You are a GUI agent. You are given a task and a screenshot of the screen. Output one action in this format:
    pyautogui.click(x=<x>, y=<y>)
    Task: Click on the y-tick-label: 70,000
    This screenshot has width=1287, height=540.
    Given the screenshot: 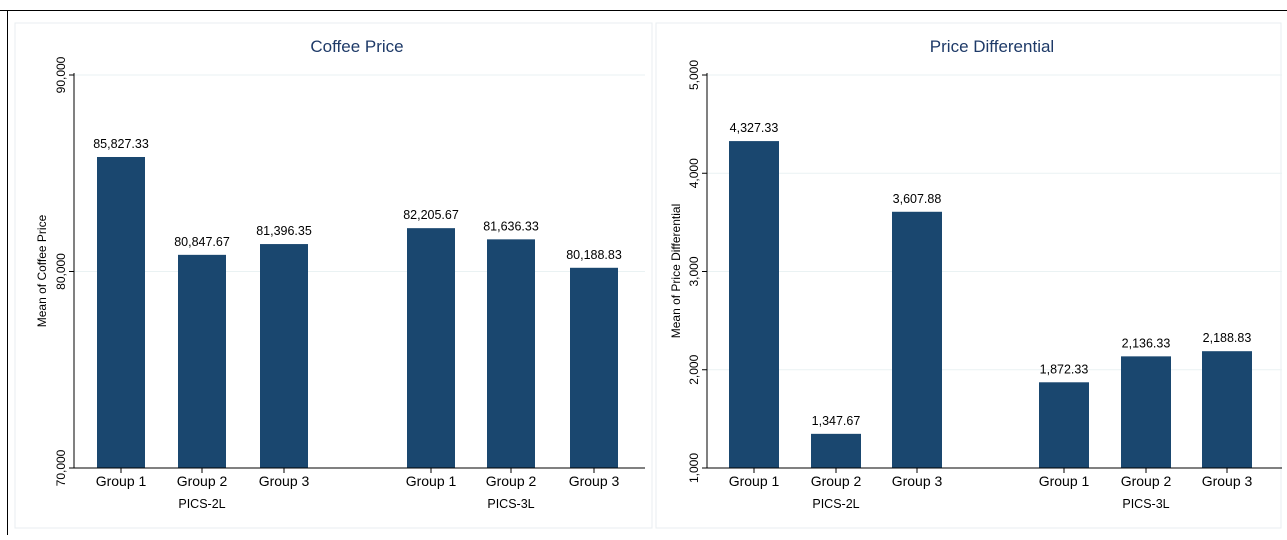 What is the action you would take?
    pyautogui.click(x=61, y=467)
    